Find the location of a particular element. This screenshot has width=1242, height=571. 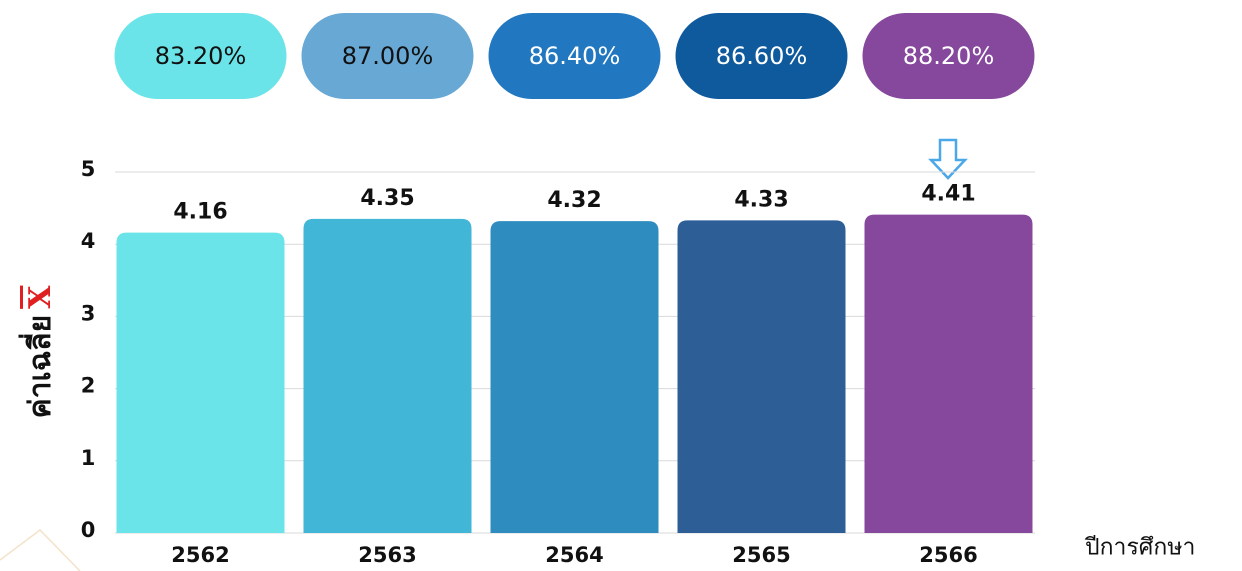

arrow-icon is located at coordinates (948, 159).